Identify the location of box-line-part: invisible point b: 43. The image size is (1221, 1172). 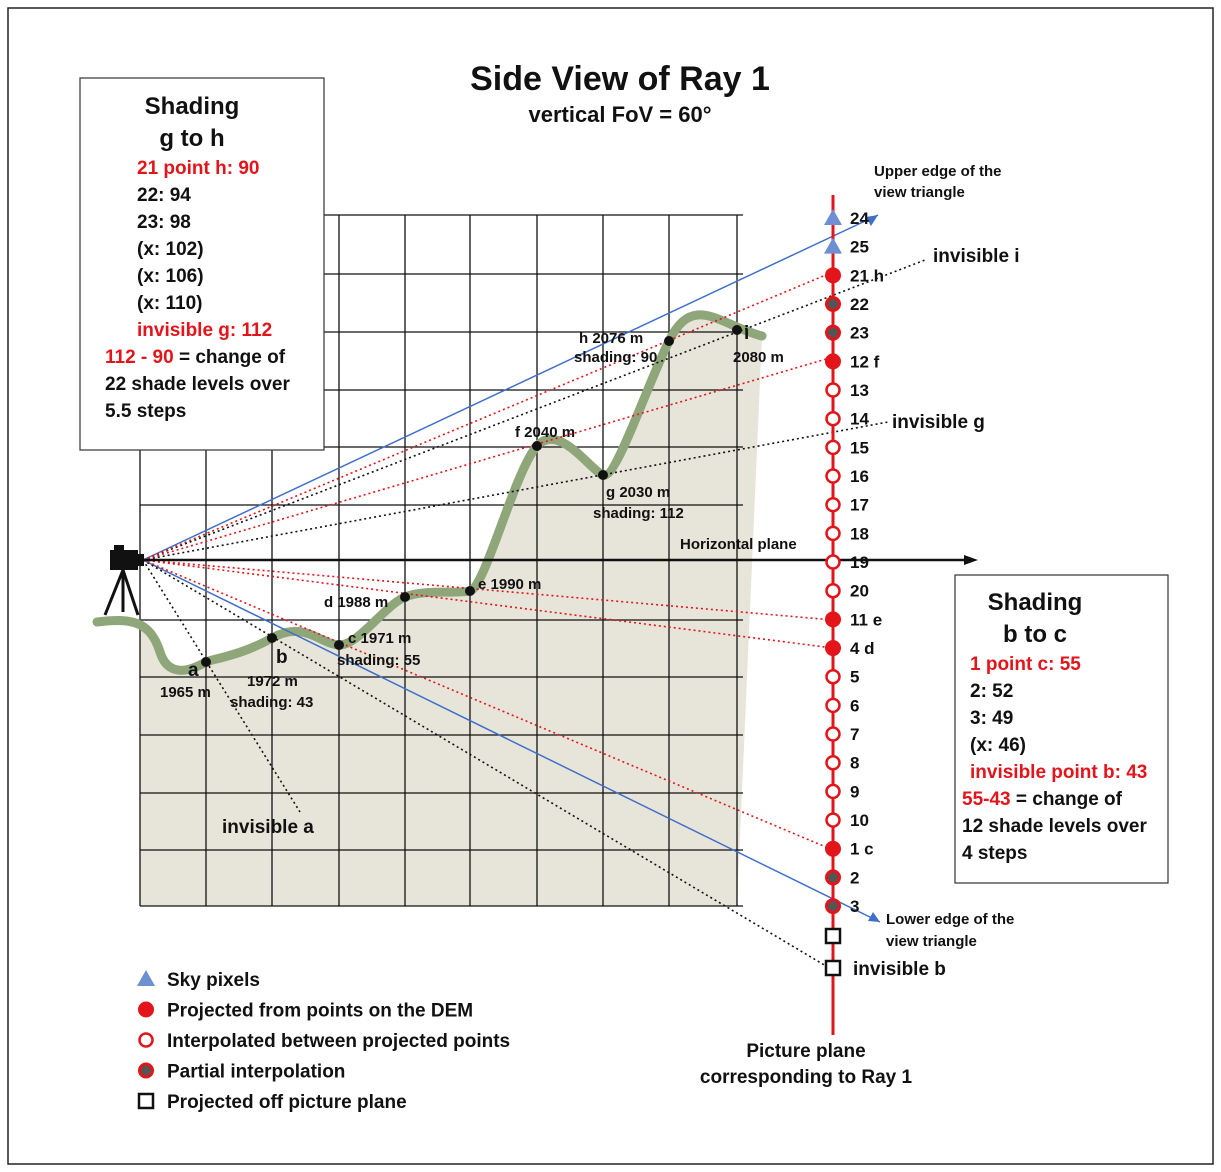
(1058, 772).